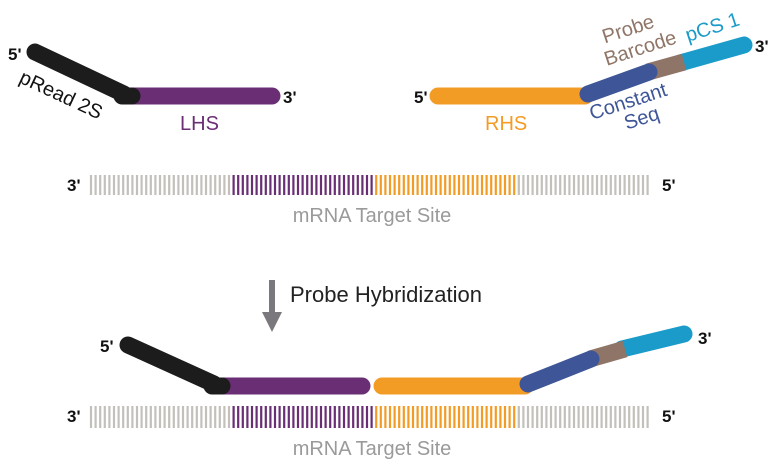  What do you see at coordinates (406, 360) in the screenshot?
I see `hybridized-probe: 5' 3'` at bounding box center [406, 360].